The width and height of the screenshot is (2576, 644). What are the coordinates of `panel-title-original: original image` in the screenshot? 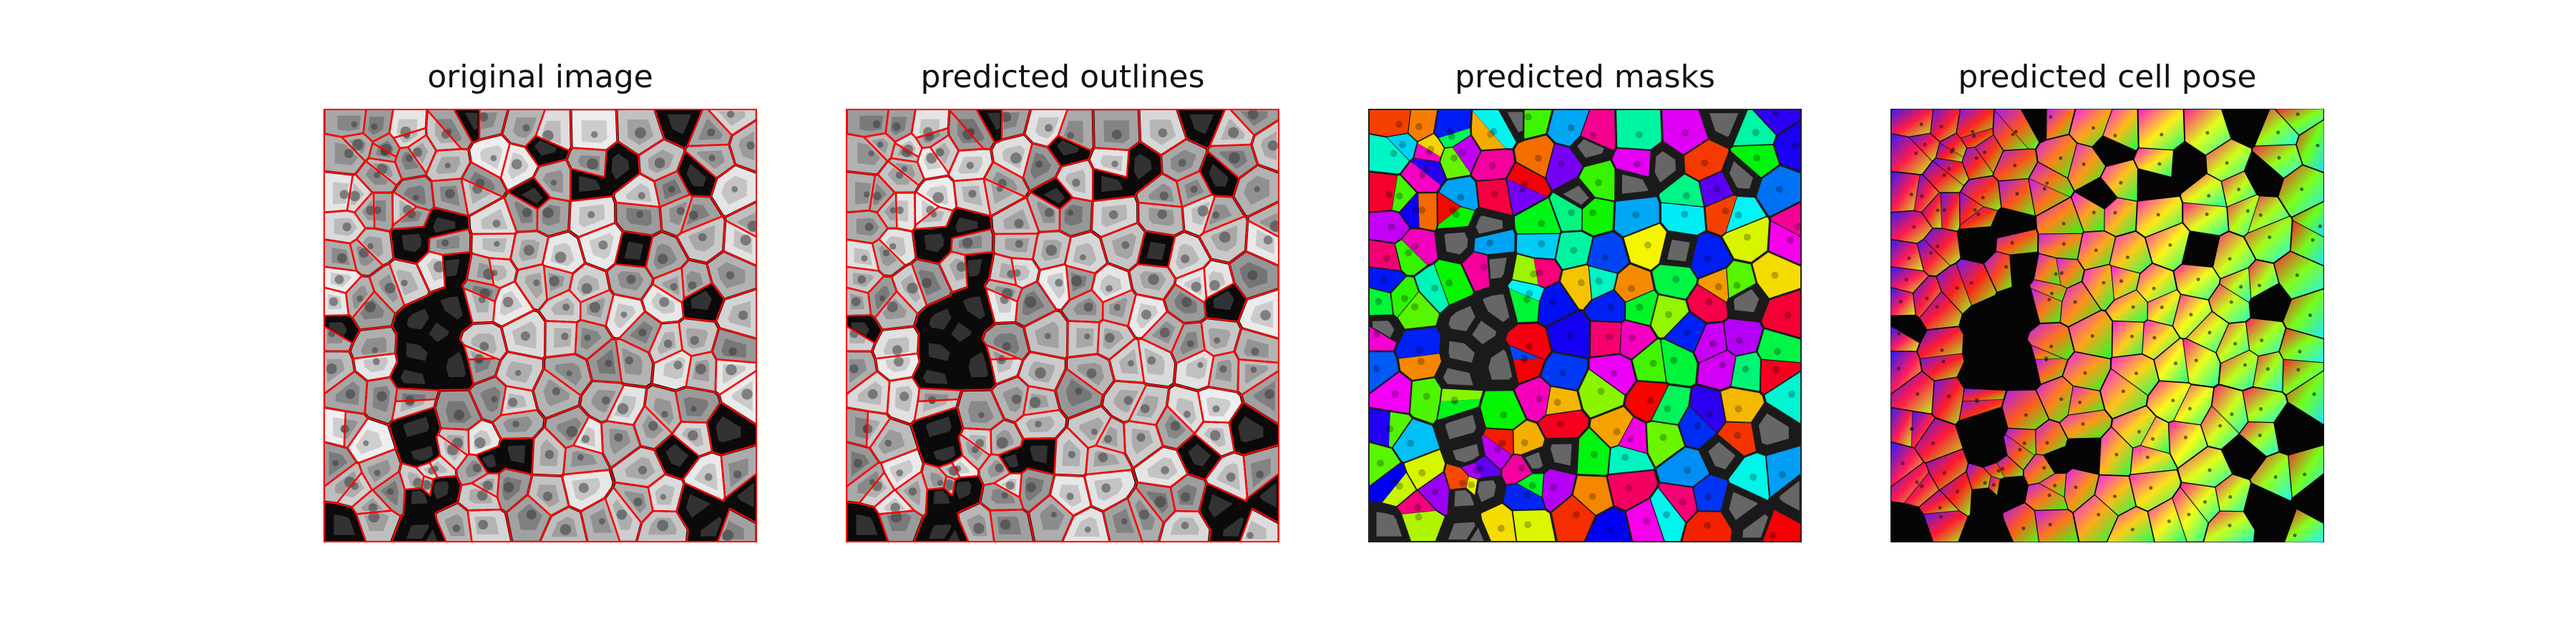 It's located at (540, 77).